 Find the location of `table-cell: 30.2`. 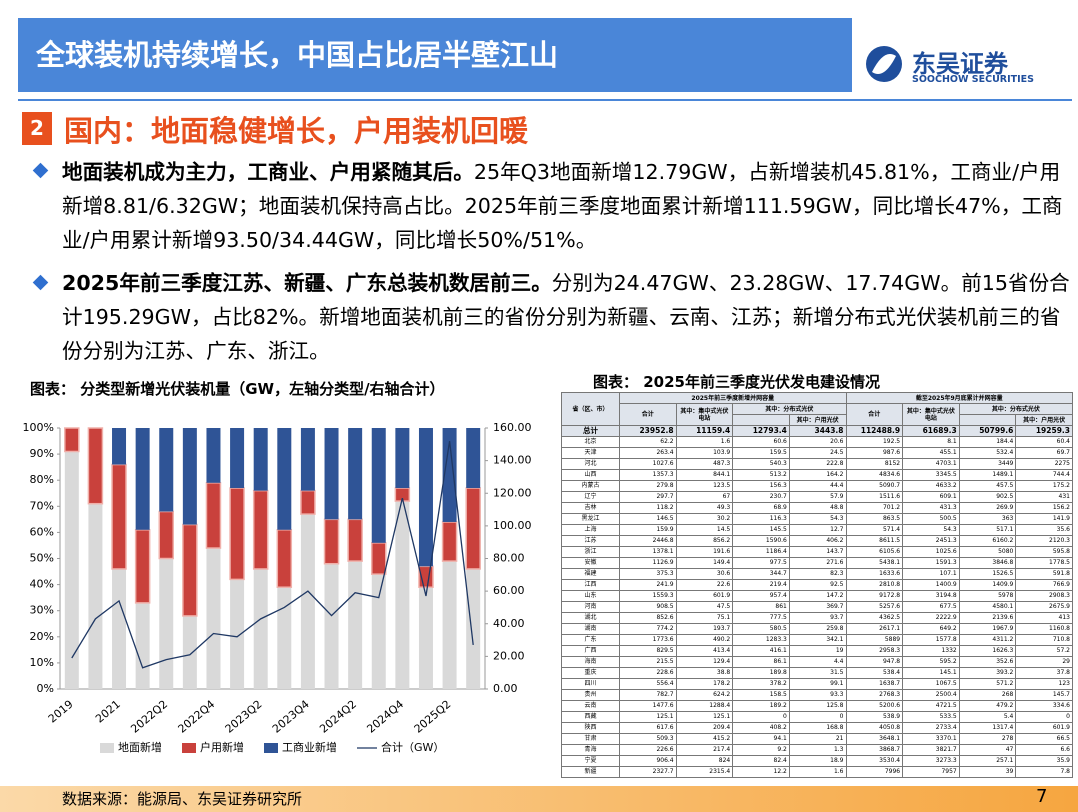

table-cell: 30.2 is located at coordinates (704, 519).